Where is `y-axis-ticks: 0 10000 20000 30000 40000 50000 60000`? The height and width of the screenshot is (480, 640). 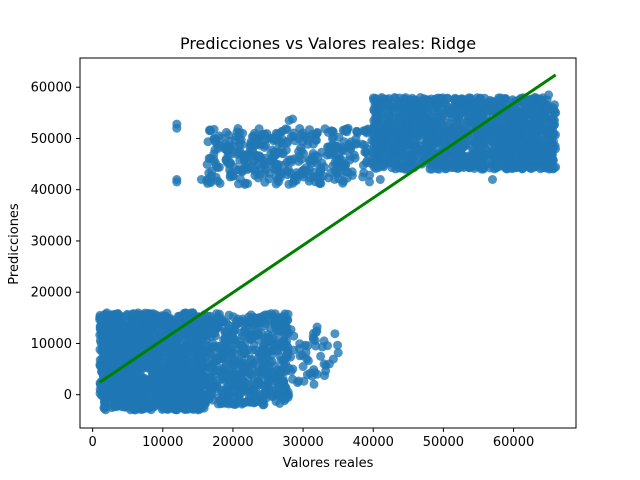 y-axis-ticks: 0 10000 20000 30000 40000 50000 60000 is located at coordinates (55, 242).